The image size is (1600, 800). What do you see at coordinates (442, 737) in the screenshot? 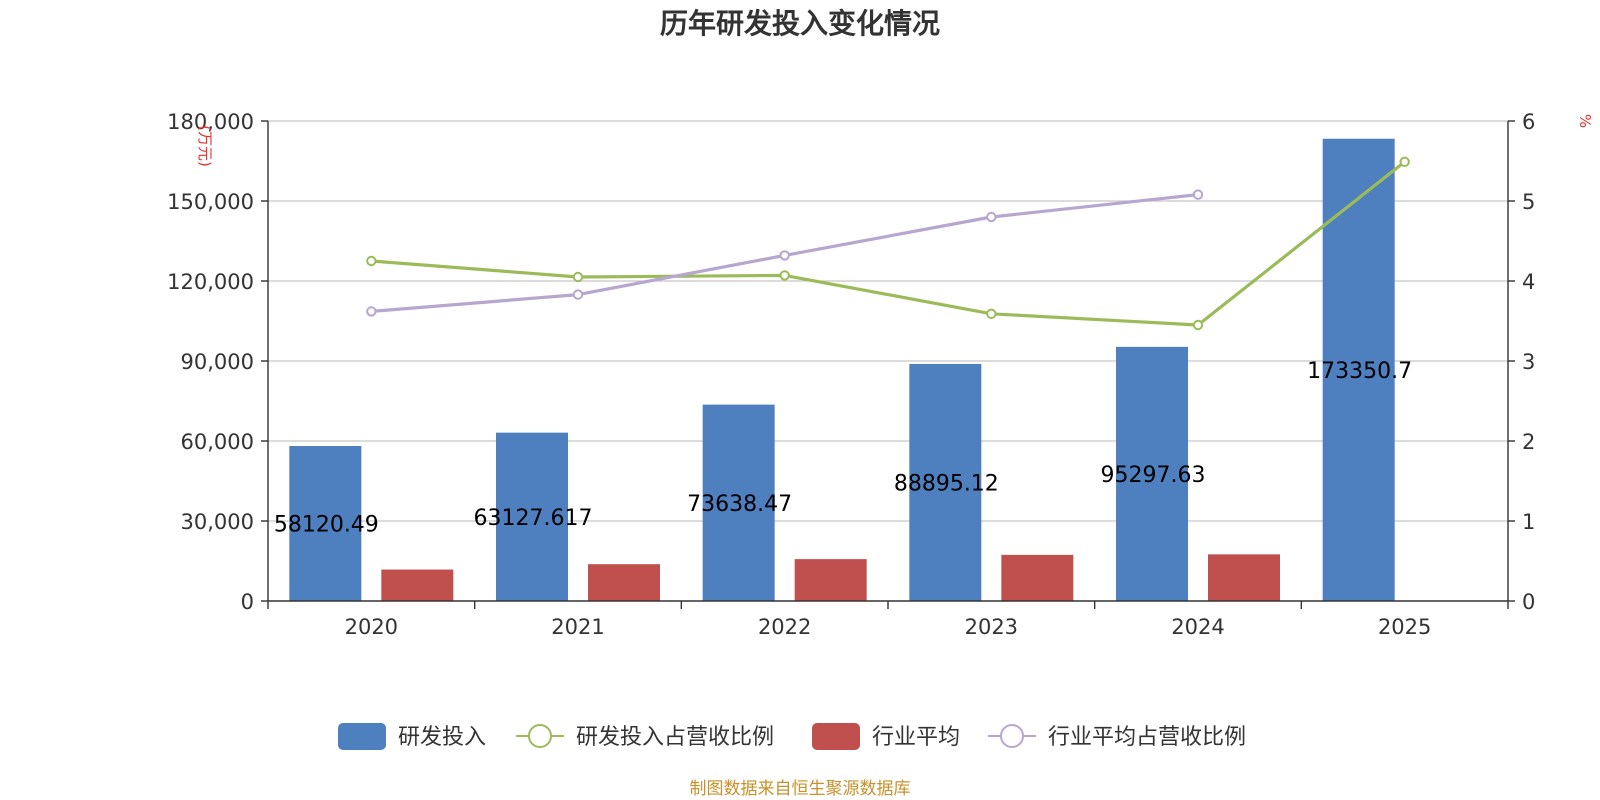
I see `legend-label: 研发投入` at bounding box center [442, 737].